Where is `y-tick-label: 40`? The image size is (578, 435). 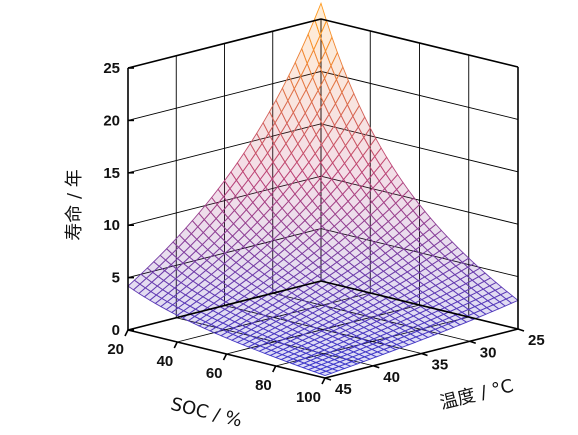 y-tick-label: 40 is located at coordinates (391, 377).